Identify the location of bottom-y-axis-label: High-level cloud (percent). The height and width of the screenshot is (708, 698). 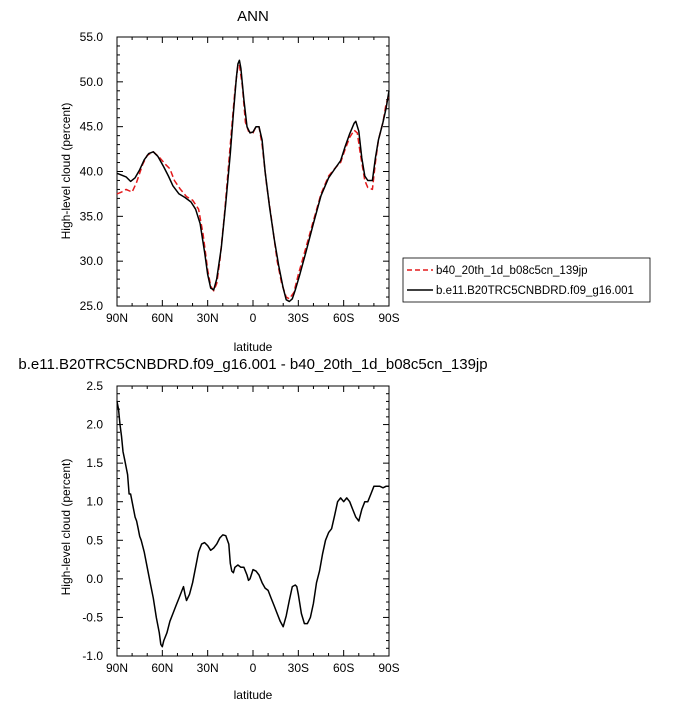
(66, 527).